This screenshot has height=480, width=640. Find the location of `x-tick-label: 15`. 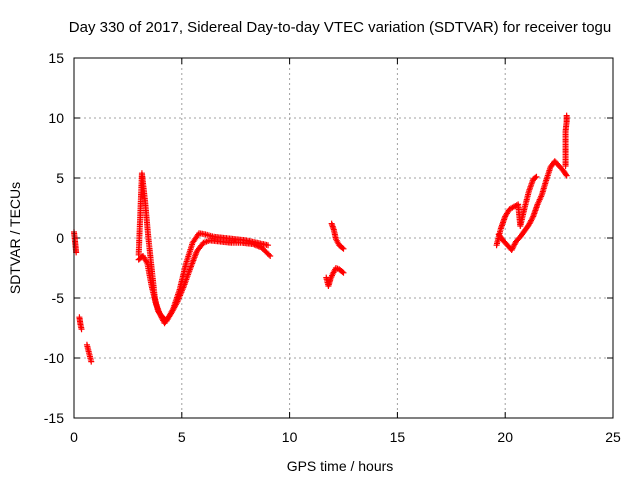

x-tick-label: 15 is located at coordinates (398, 437).